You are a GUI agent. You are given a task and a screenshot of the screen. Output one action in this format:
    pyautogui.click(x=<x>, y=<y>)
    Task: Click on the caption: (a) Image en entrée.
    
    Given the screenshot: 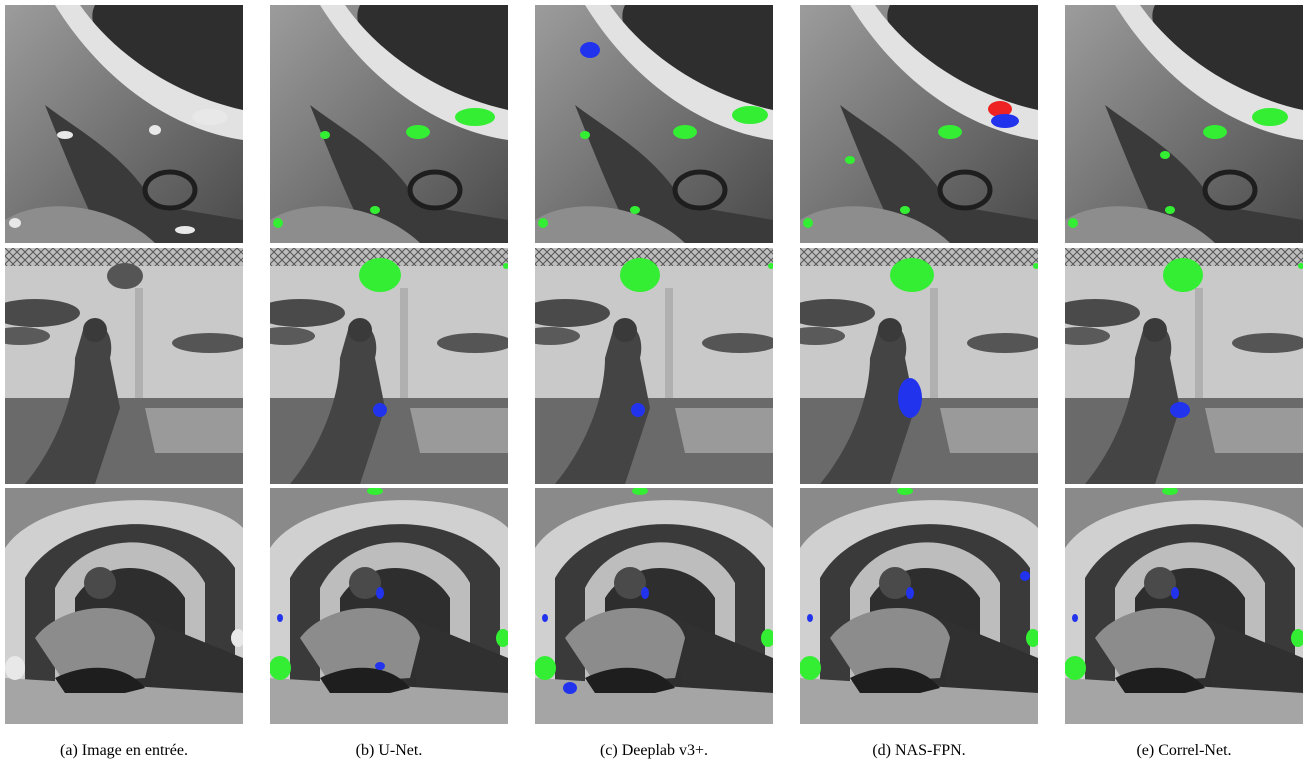 What is the action you would take?
    pyautogui.click(x=124, y=750)
    